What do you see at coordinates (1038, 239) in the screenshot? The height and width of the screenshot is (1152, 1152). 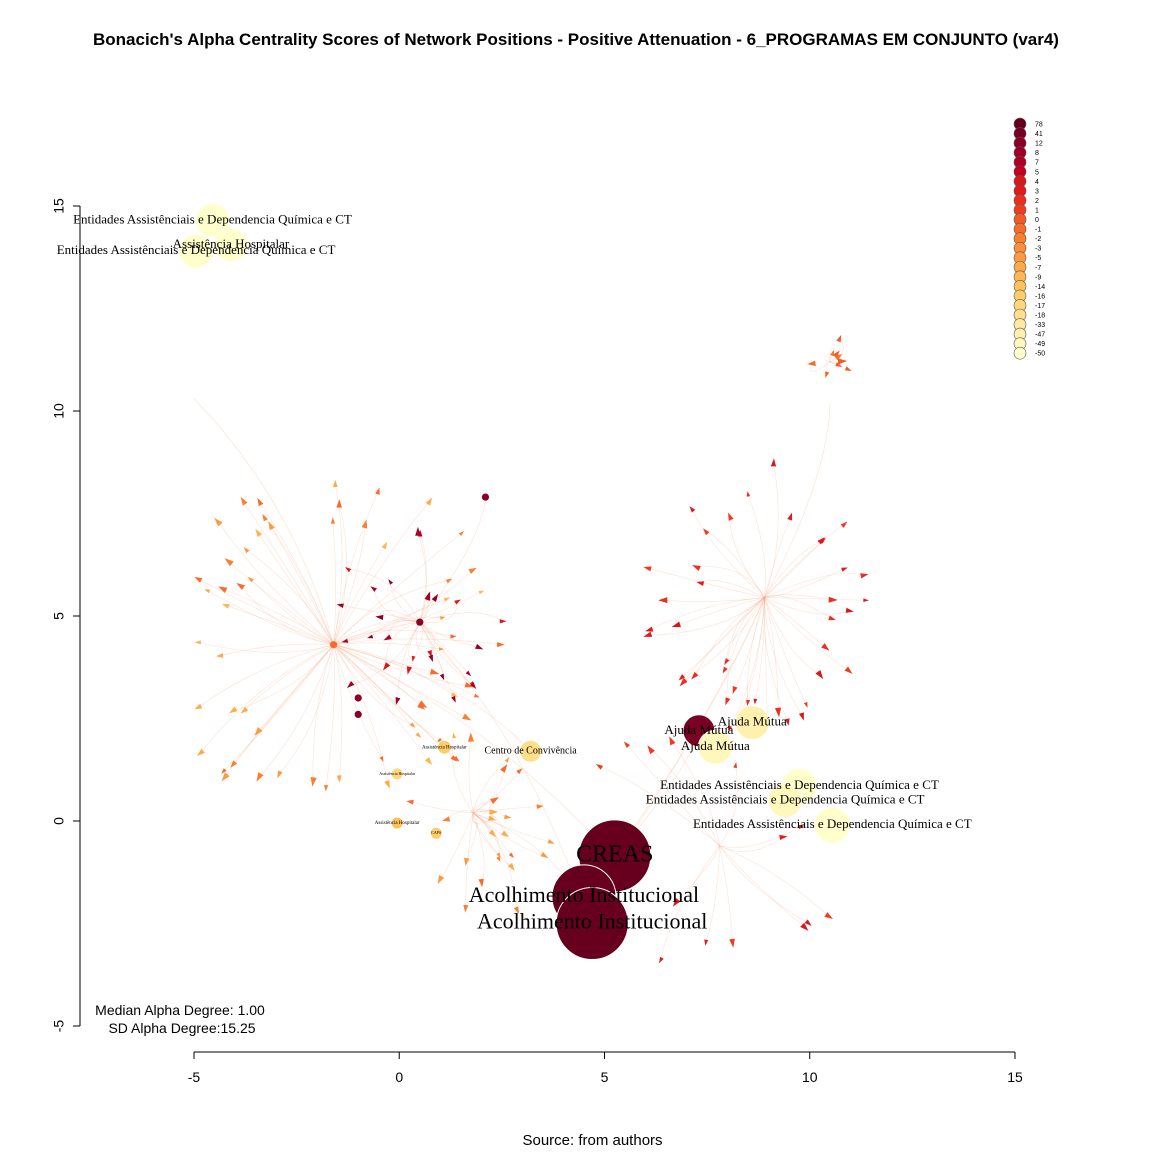 I see `legend-label: -2` at bounding box center [1038, 239].